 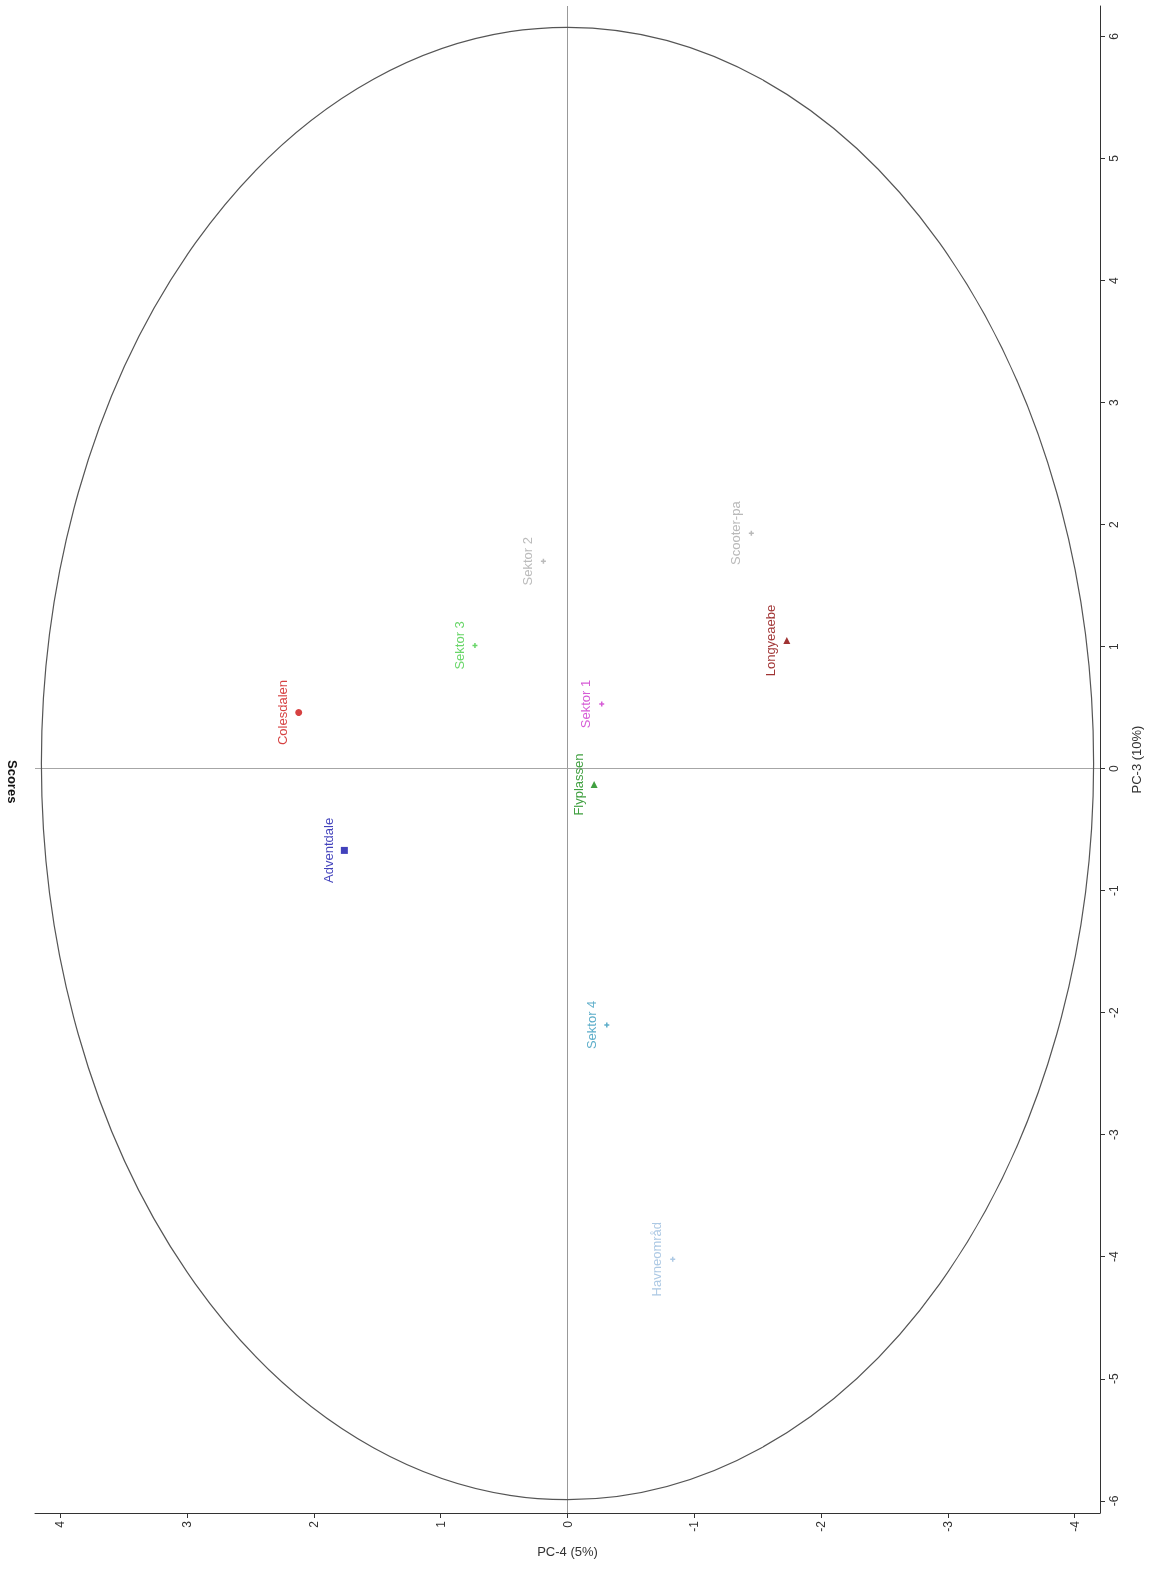 What do you see at coordinates (1114, 402) in the screenshot?
I see `y-tick-label: 3` at bounding box center [1114, 402].